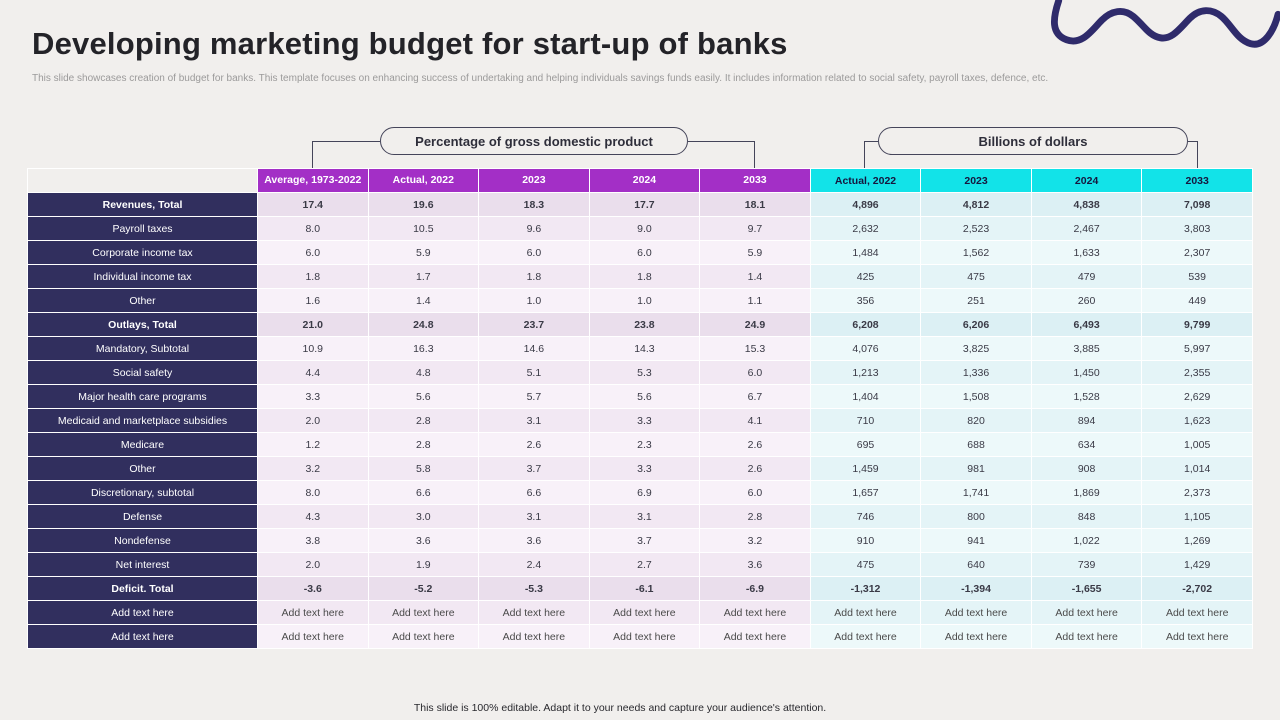 This screenshot has width=1280, height=720. I want to click on cell-usd: 746, so click(865, 516).